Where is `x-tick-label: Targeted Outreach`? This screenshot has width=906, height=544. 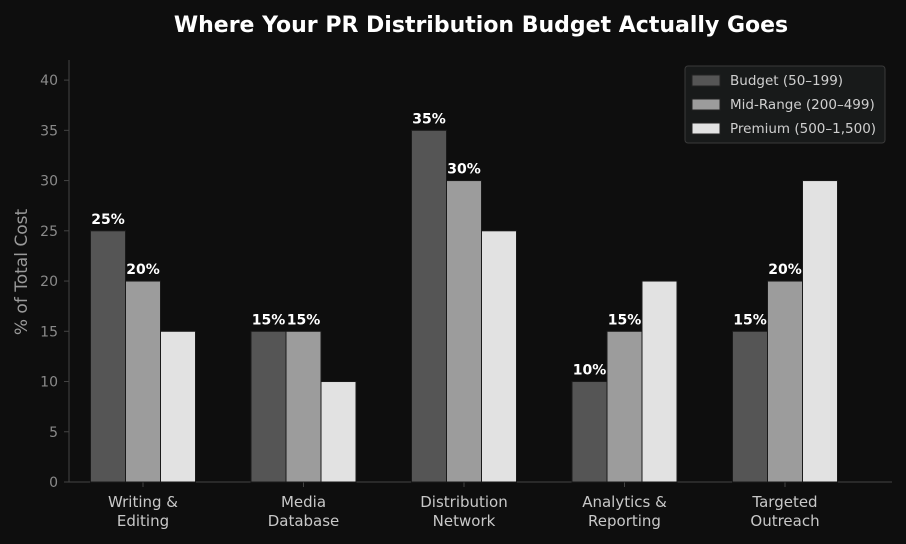
x-tick-label: Targeted Outreach is located at coordinates (784, 511).